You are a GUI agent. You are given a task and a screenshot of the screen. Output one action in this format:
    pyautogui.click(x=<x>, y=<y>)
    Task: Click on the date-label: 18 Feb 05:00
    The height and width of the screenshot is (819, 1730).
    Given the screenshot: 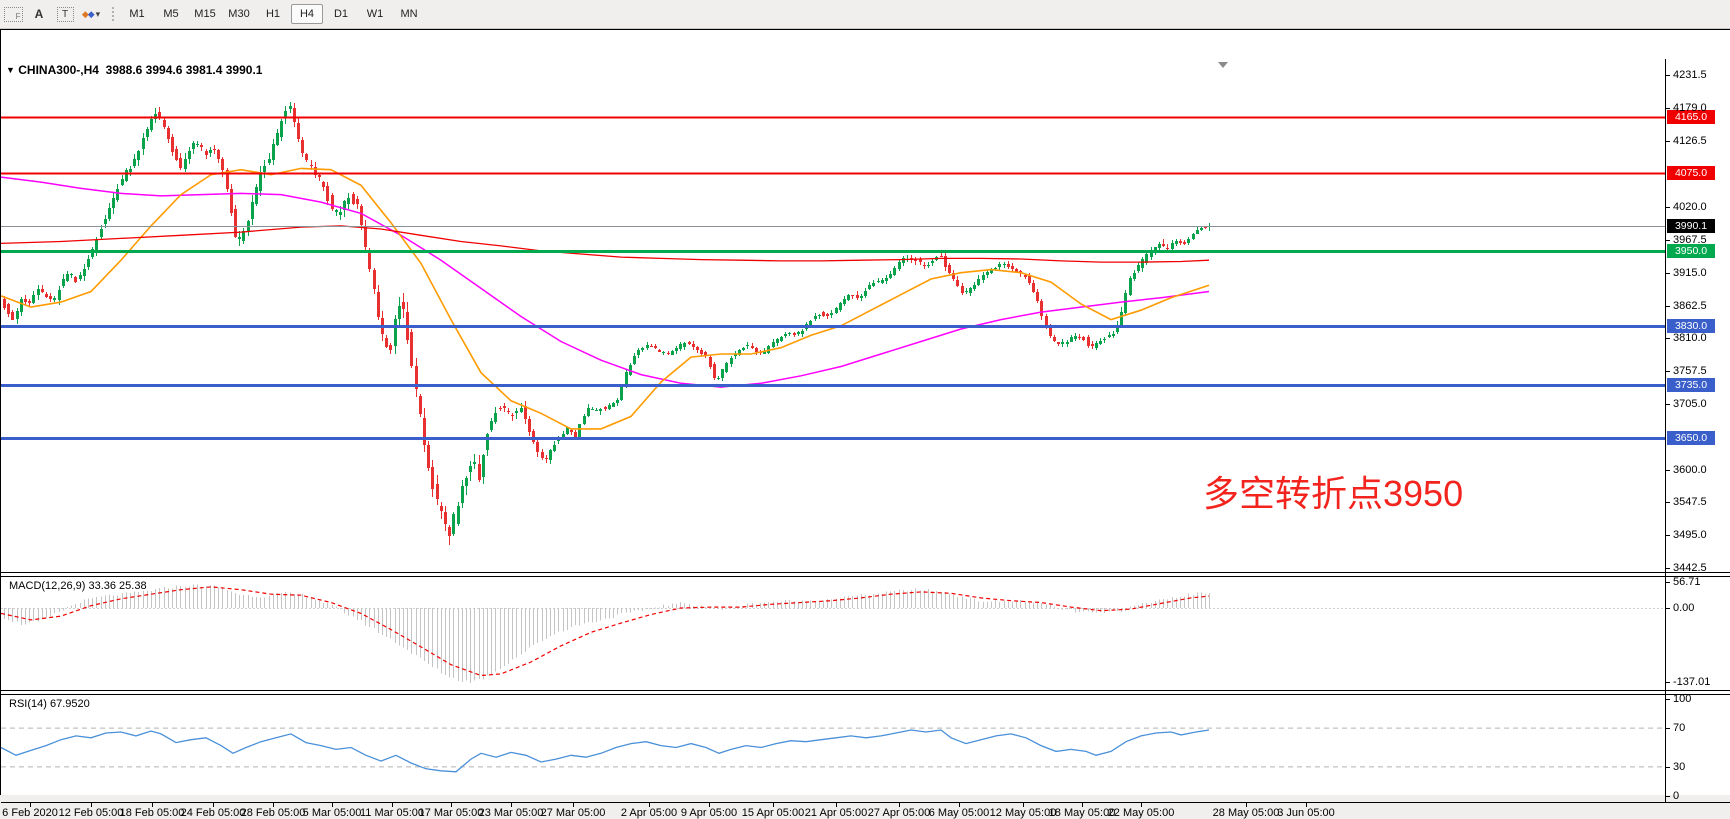 What is the action you would take?
    pyautogui.click(x=152, y=813)
    